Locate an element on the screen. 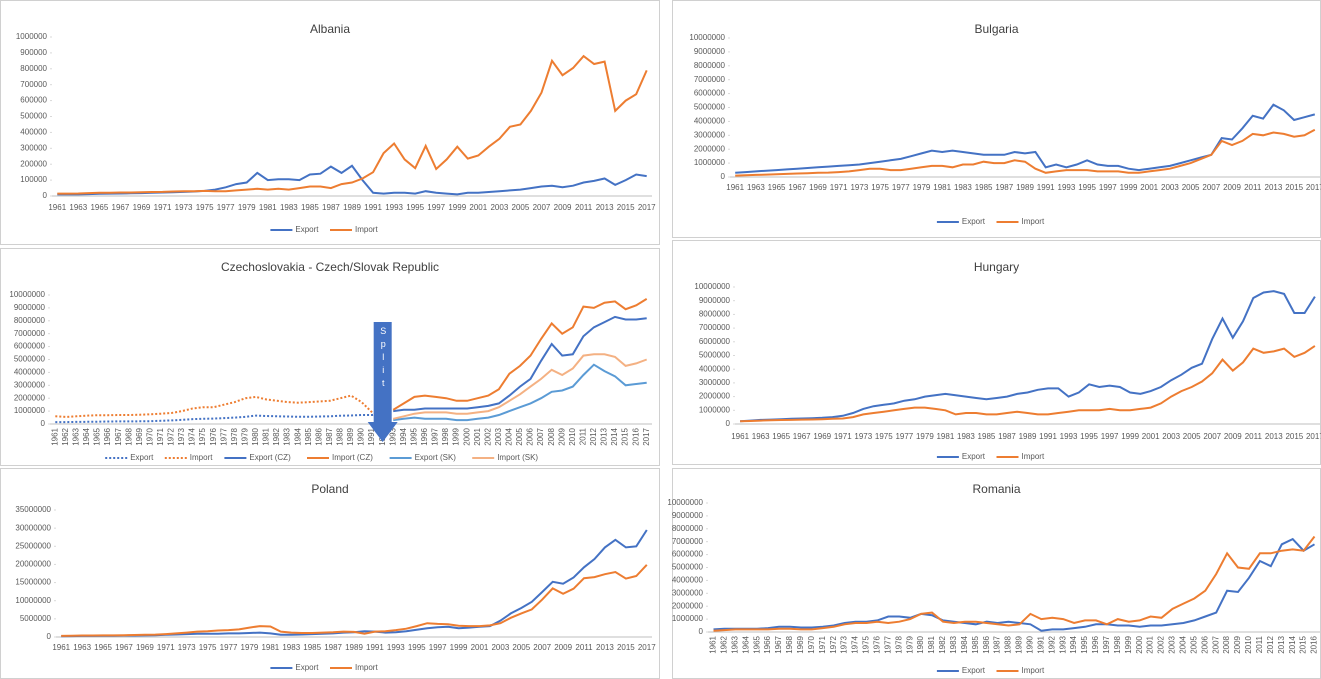 This screenshot has height=679, width=1321. x-tick-label: 1973 is located at coordinates (181, 436).